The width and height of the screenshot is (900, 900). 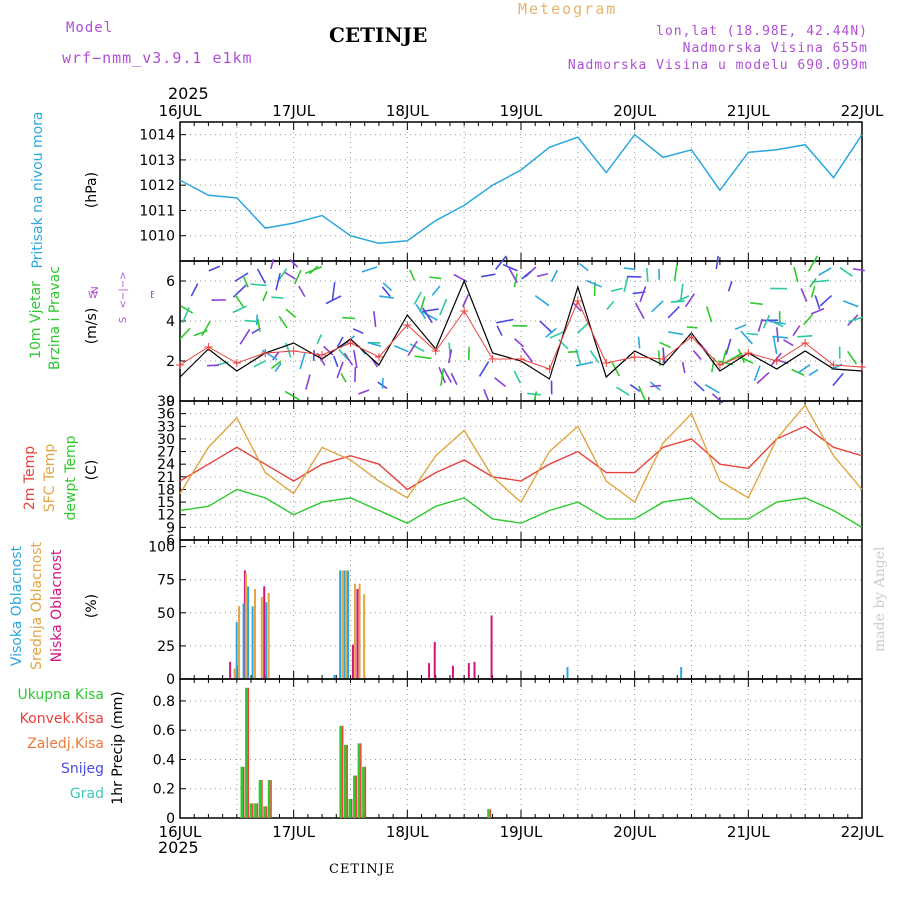 What do you see at coordinates (521, 832) in the screenshot?
I see `x-date-label-bottom: 19JUL` at bounding box center [521, 832].